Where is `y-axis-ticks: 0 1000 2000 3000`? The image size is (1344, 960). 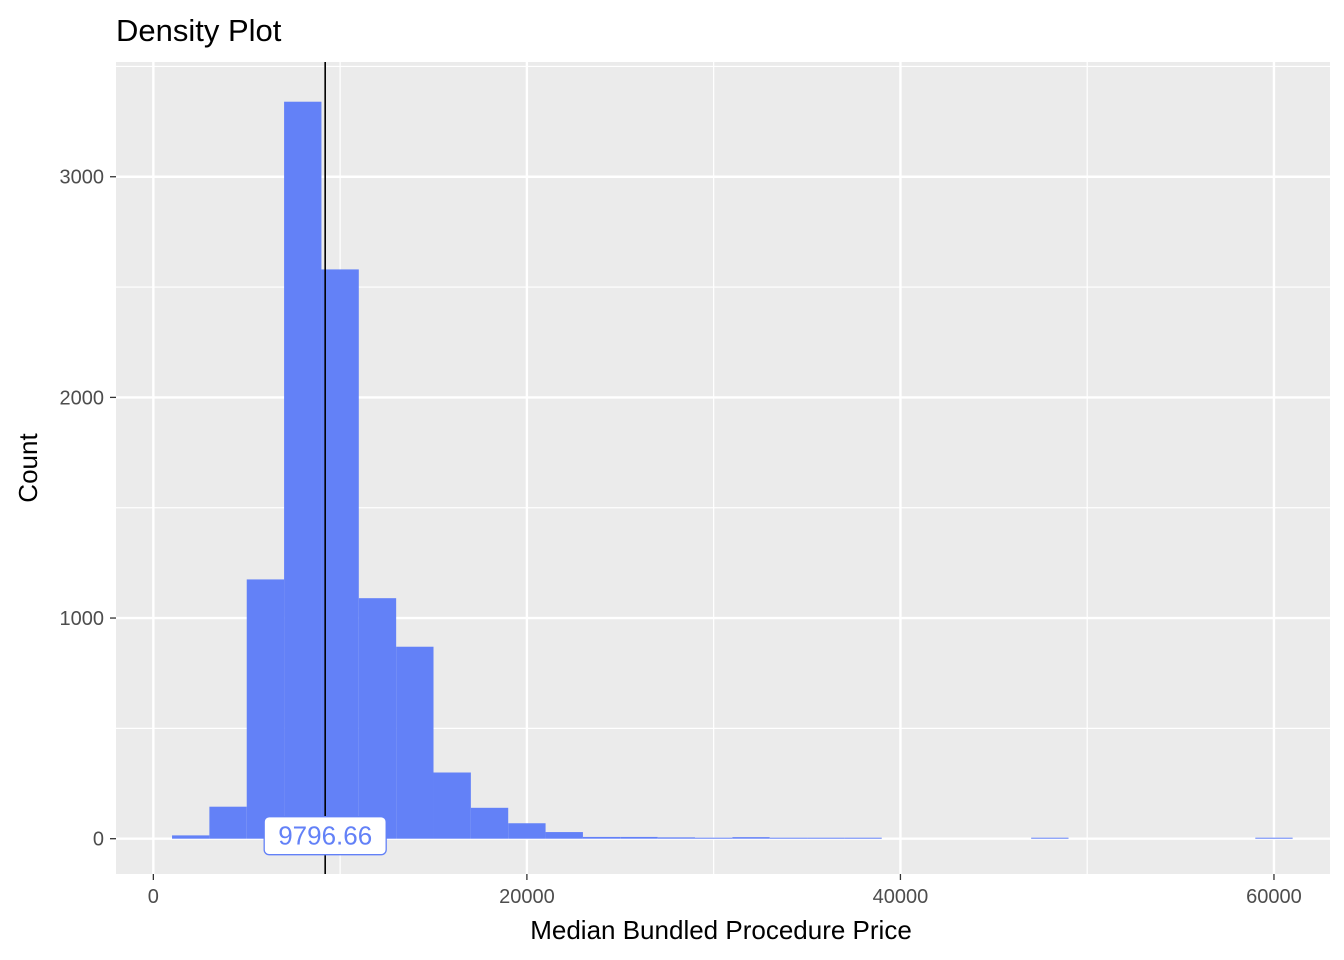
y-axis-ticks: 0 1000 2000 3000 is located at coordinates (88, 509).